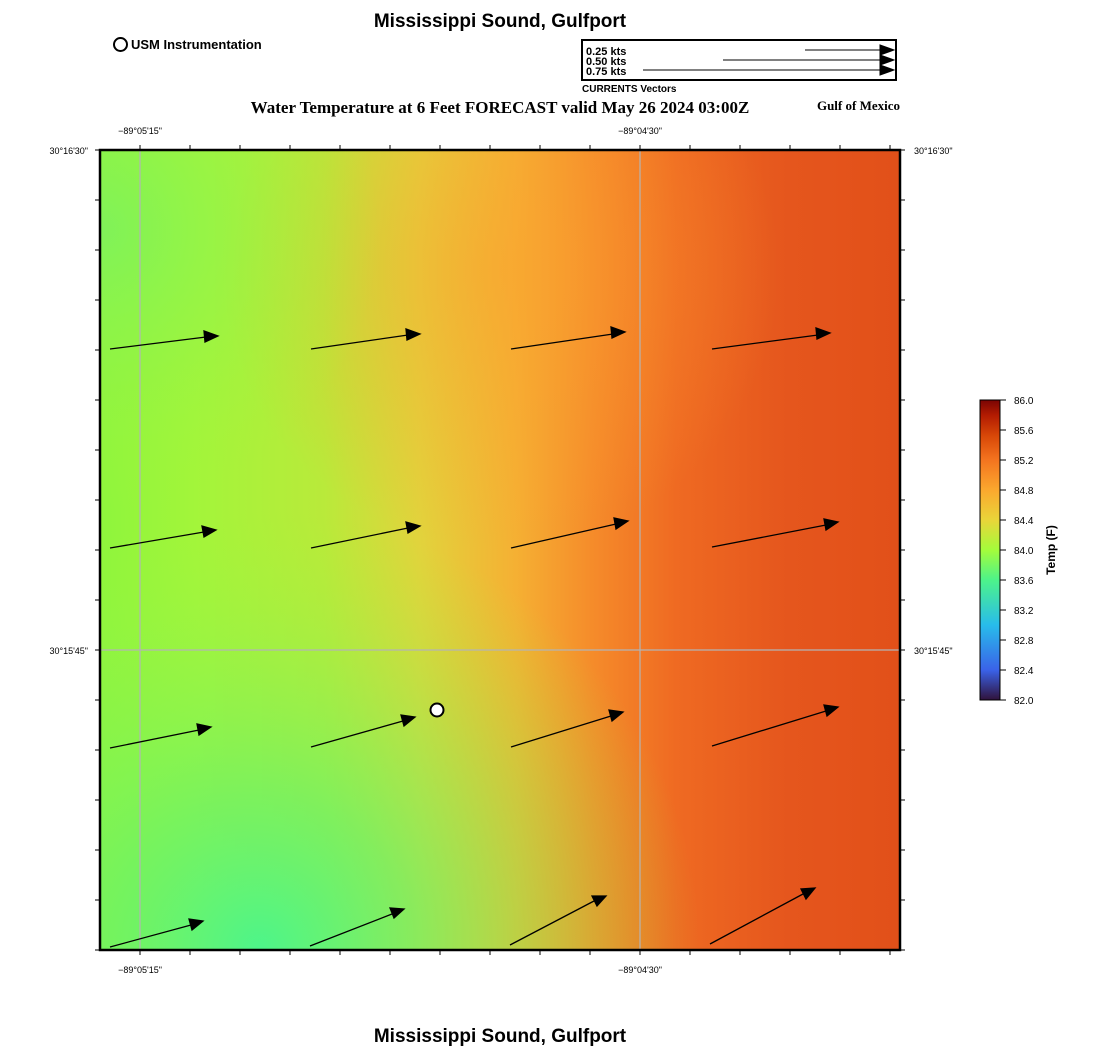 This screenshot has width=1100, height=1050. What do you see at coordinates (640, 131) in the screenshot?
I see `lon-tick-top-2: −89°04'30"` at bounding box center [640, 131].